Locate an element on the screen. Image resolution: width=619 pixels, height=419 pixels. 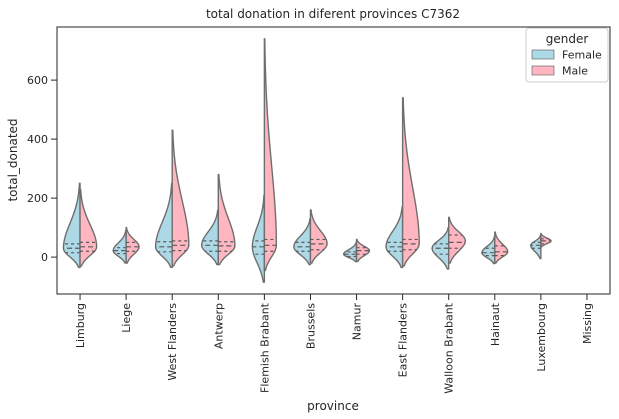
violin-female-hainaut is located at coordinates (488, 250).